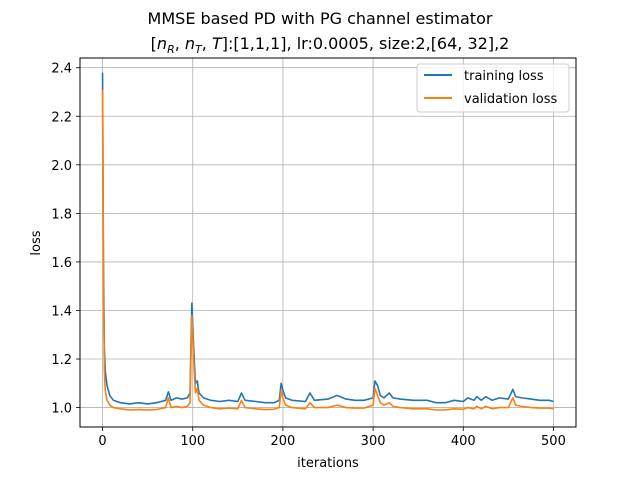 Image resolution: width=640 pixels, height=480 pixels. I want to click on x-tick-label: 300, so click(373, 441).